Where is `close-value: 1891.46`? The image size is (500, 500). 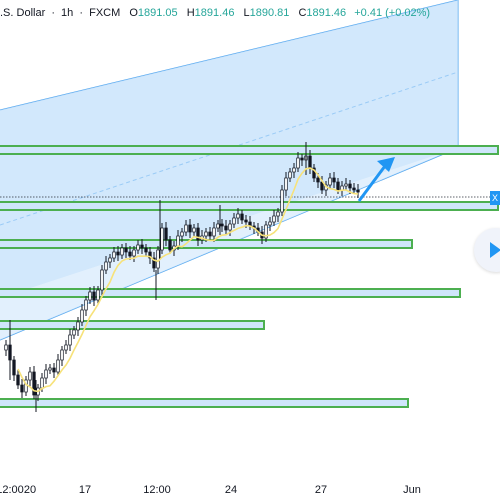
close-value: 1891.46 is located at coordinates (326, 13).